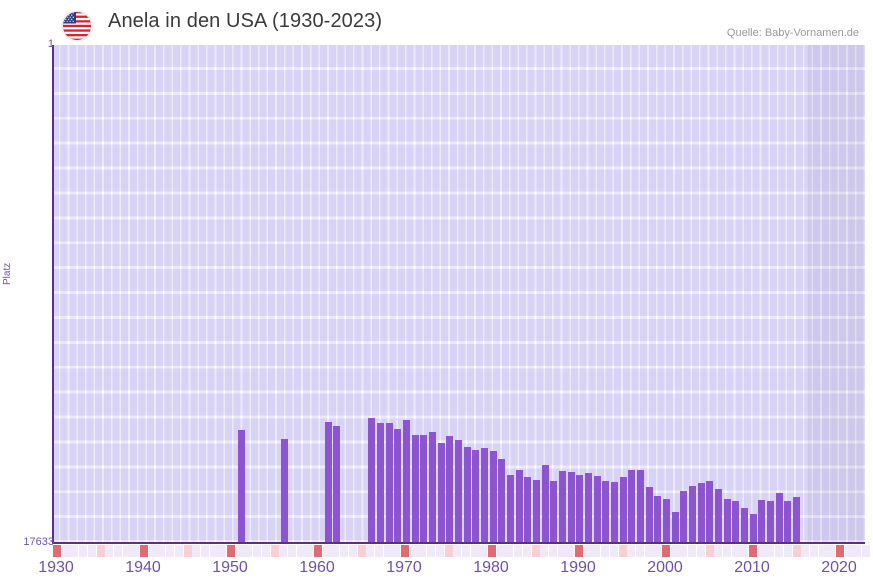 The image size is (873, 587). What do you see at coordinates (692, 514) in the screenshot?
I see `bar-2009` at bounding box center [692, 514].